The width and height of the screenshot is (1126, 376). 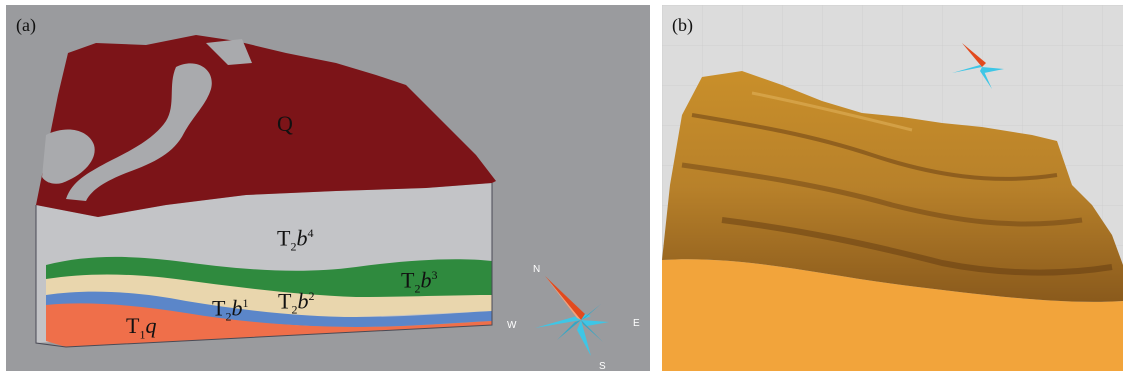 What do you see at coordinates (230, 309) in the screenshot?
I see `label-t2b1: T2b1` at bounding box center [230, 309].